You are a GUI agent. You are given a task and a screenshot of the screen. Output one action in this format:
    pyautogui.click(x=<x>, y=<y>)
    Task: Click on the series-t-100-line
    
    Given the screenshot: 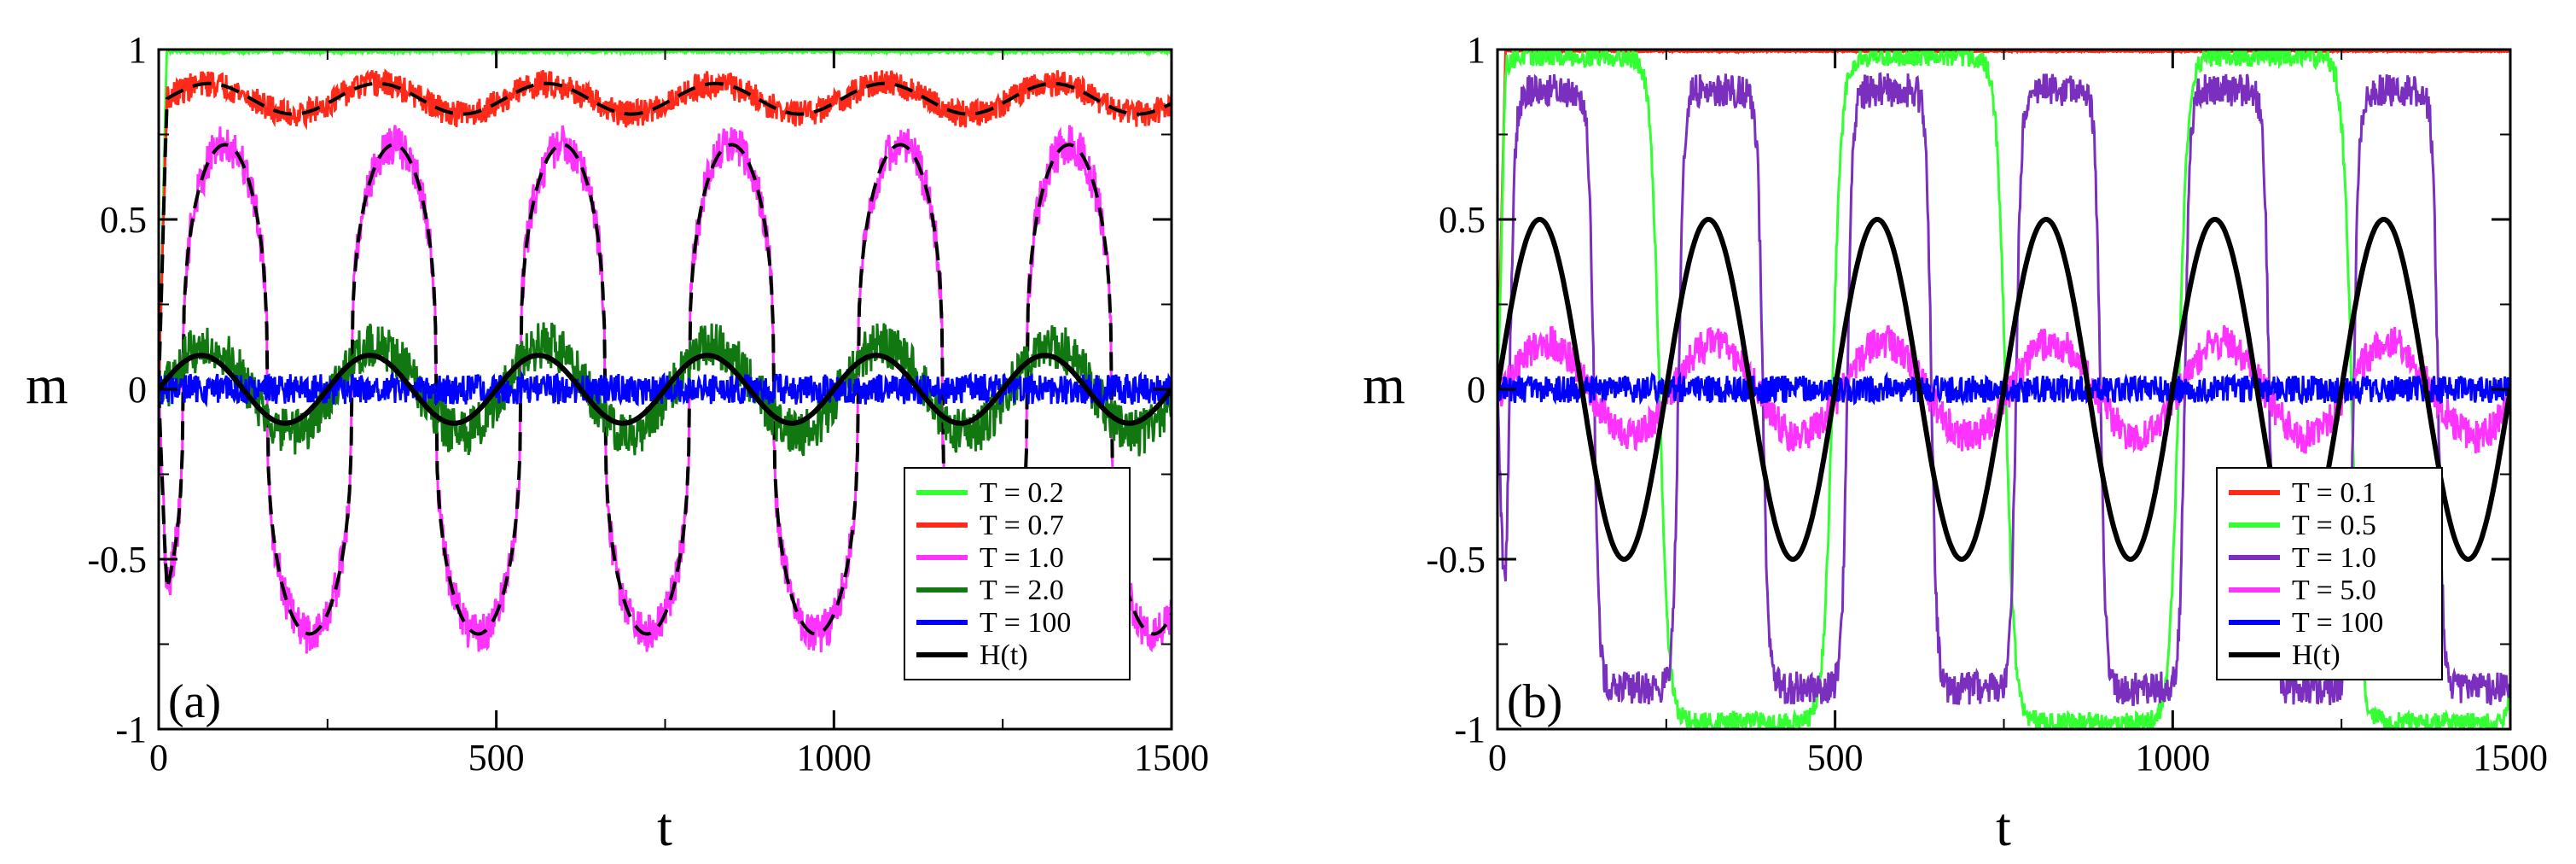 What is the action you would take?
    pyautogui.click(x=665, y=389)
    